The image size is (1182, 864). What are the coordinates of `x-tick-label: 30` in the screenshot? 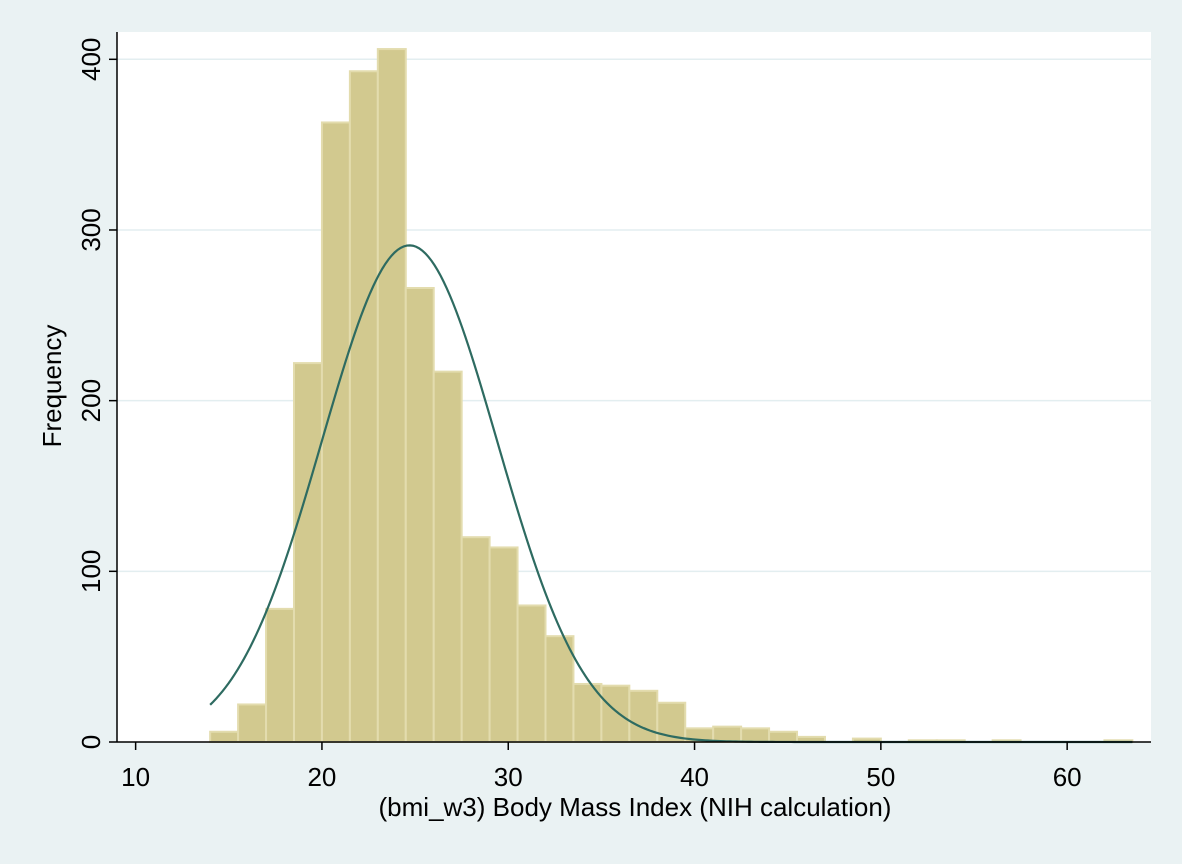 It's located at (508, 777).